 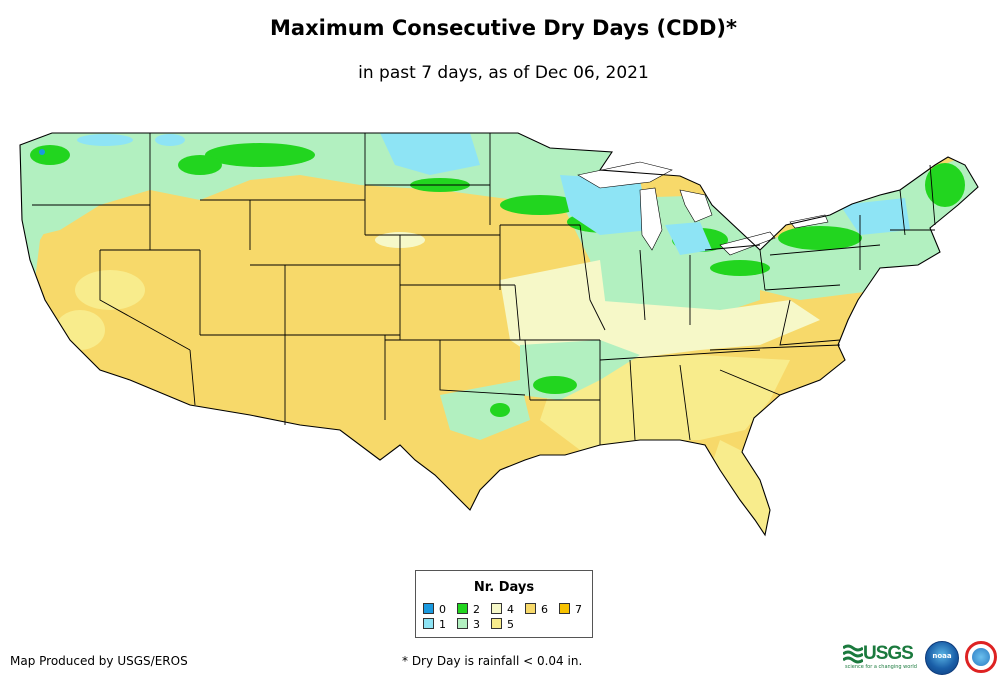 I want to click on noaa-logo: noaa, so click(x=942, y=658).